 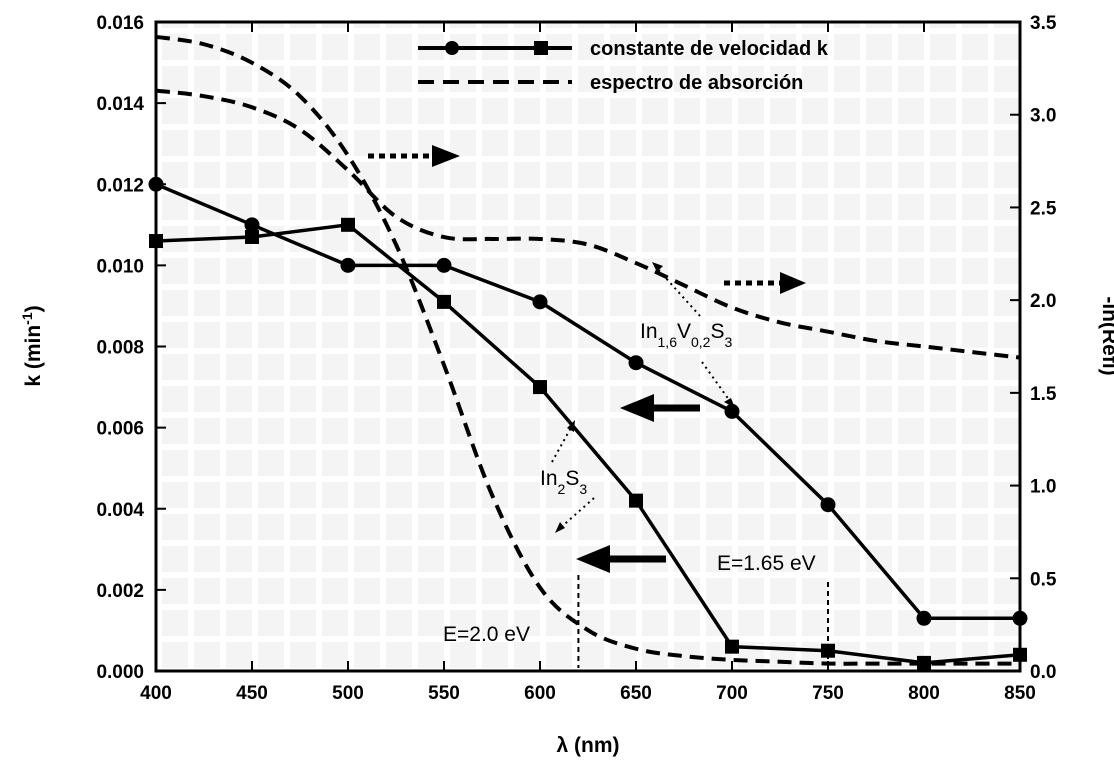 I want to click on x-tick-label: 650, so click(x=636, y=693).